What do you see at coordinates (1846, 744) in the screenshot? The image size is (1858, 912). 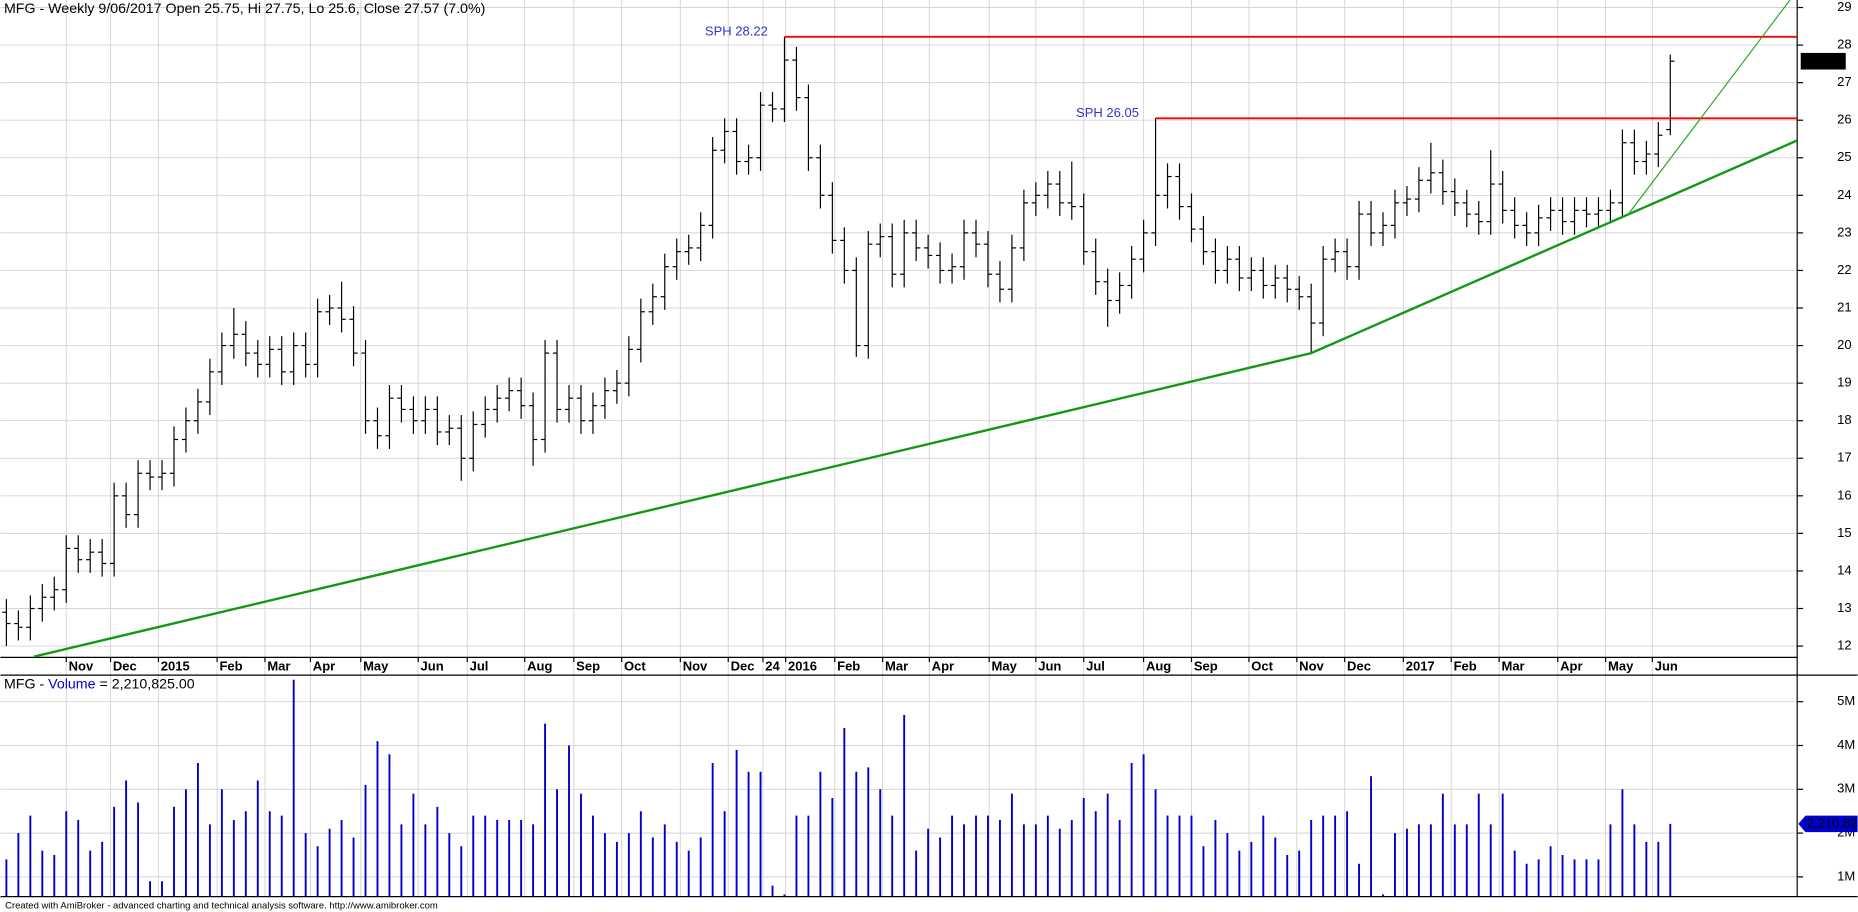 I see `volume-y-tick-label: 4M` at bounding box center [1846, 744].